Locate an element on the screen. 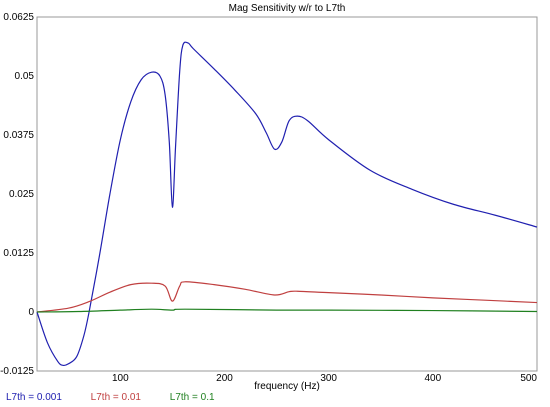 The image size is (550, 407). chart-title: Mag Sensitivity w/r to L7th is located at coordinates (287, 8).